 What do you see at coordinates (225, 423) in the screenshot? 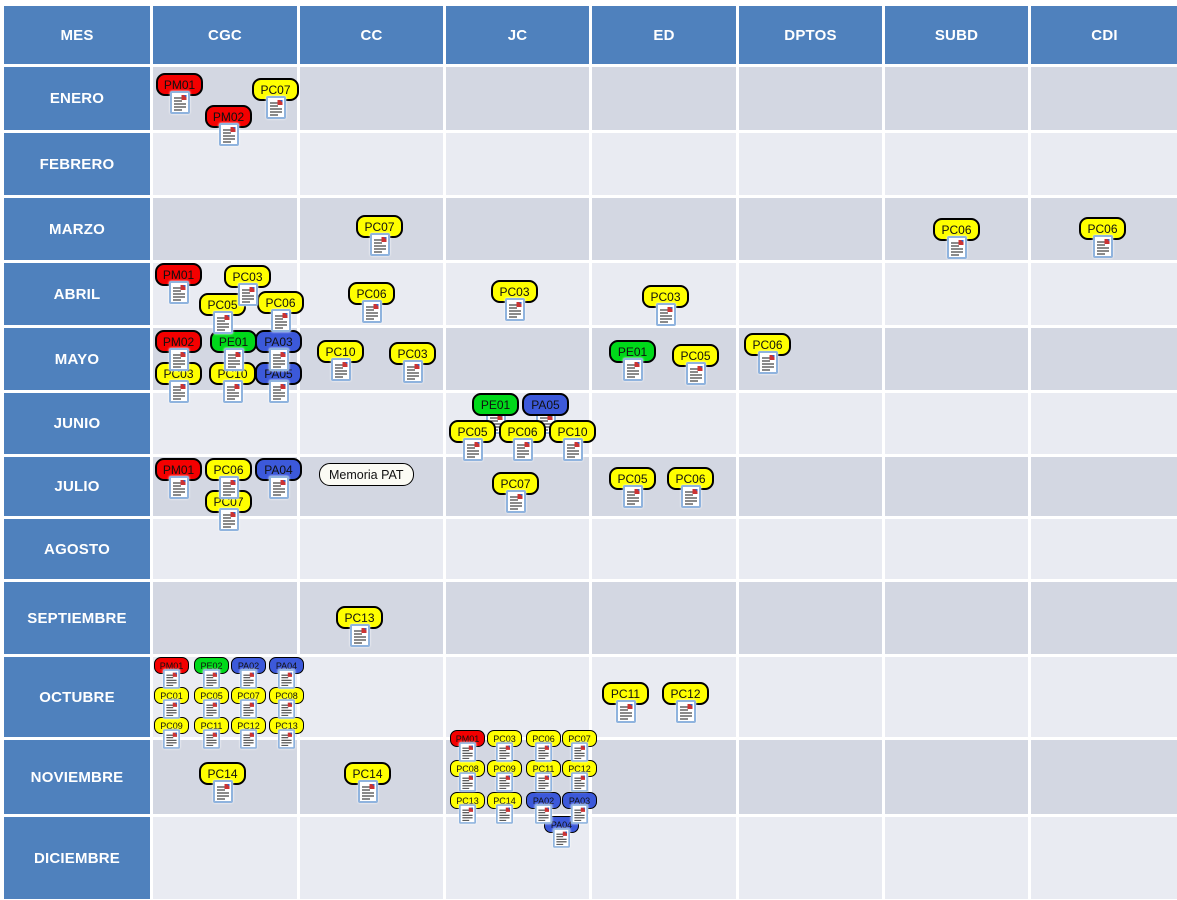
I see `cell-junio-cgc` at bounding box center [225, 423].